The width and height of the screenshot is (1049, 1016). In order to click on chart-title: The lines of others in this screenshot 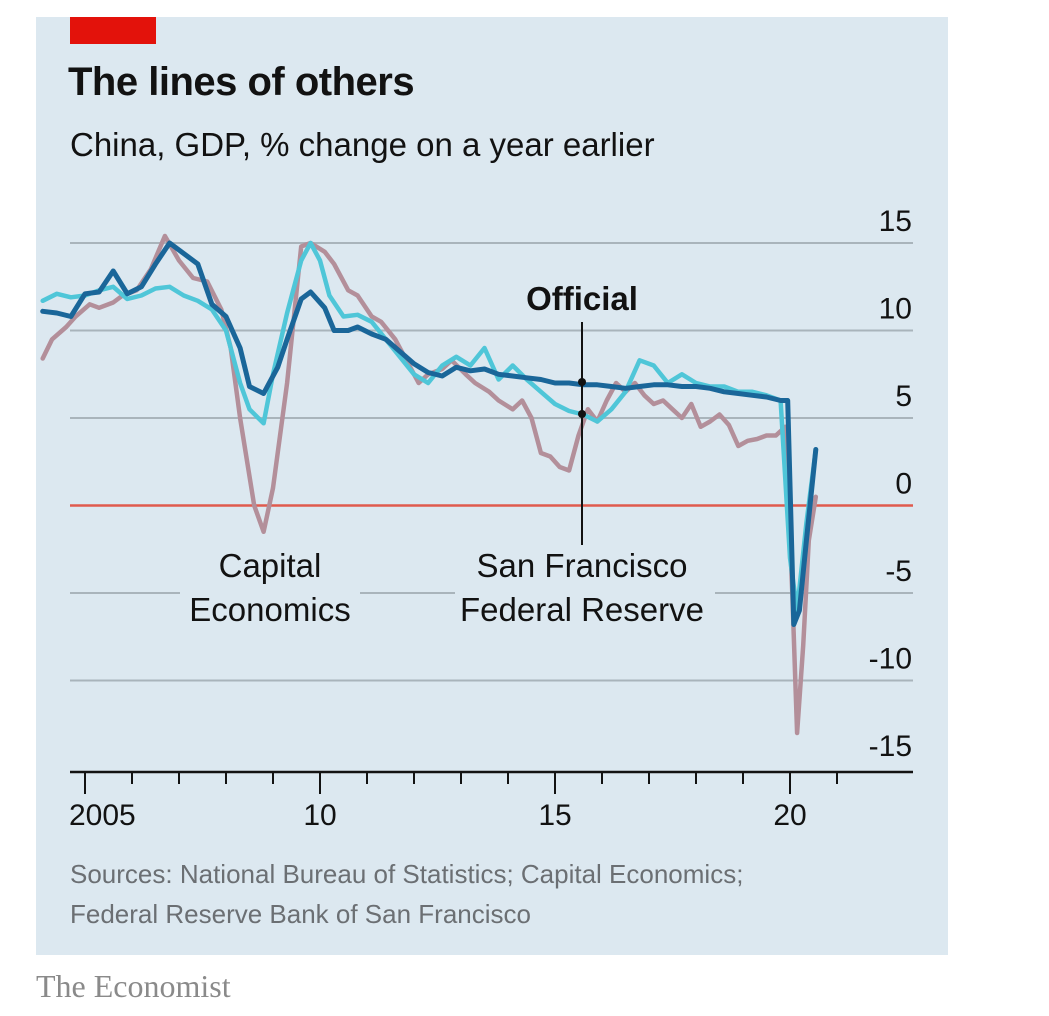, I will do `click(241, 82)`.